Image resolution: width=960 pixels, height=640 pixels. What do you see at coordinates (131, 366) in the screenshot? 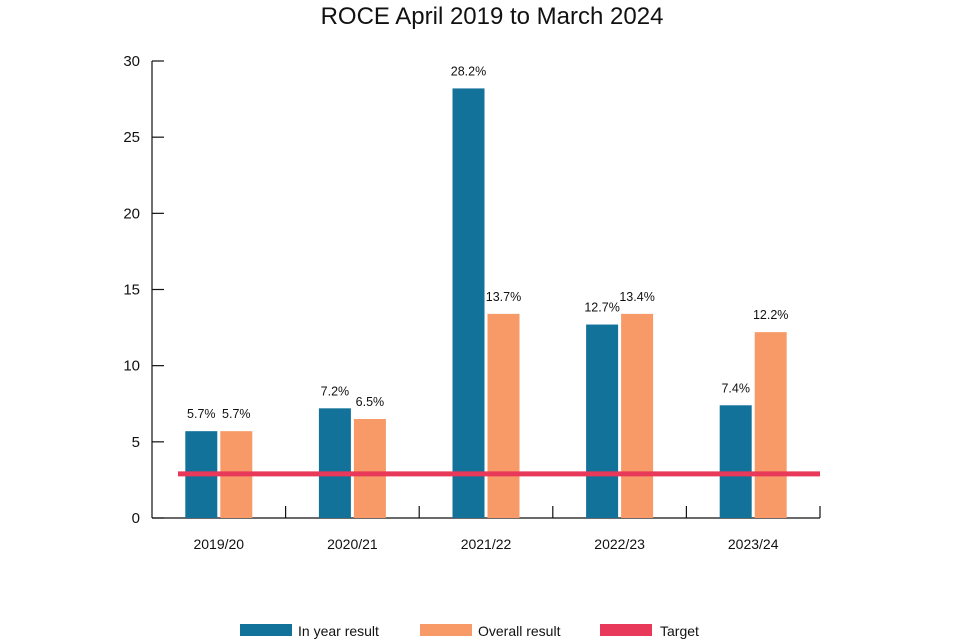
I see `y-tick-label: 10` at bounding box center [131, 366].